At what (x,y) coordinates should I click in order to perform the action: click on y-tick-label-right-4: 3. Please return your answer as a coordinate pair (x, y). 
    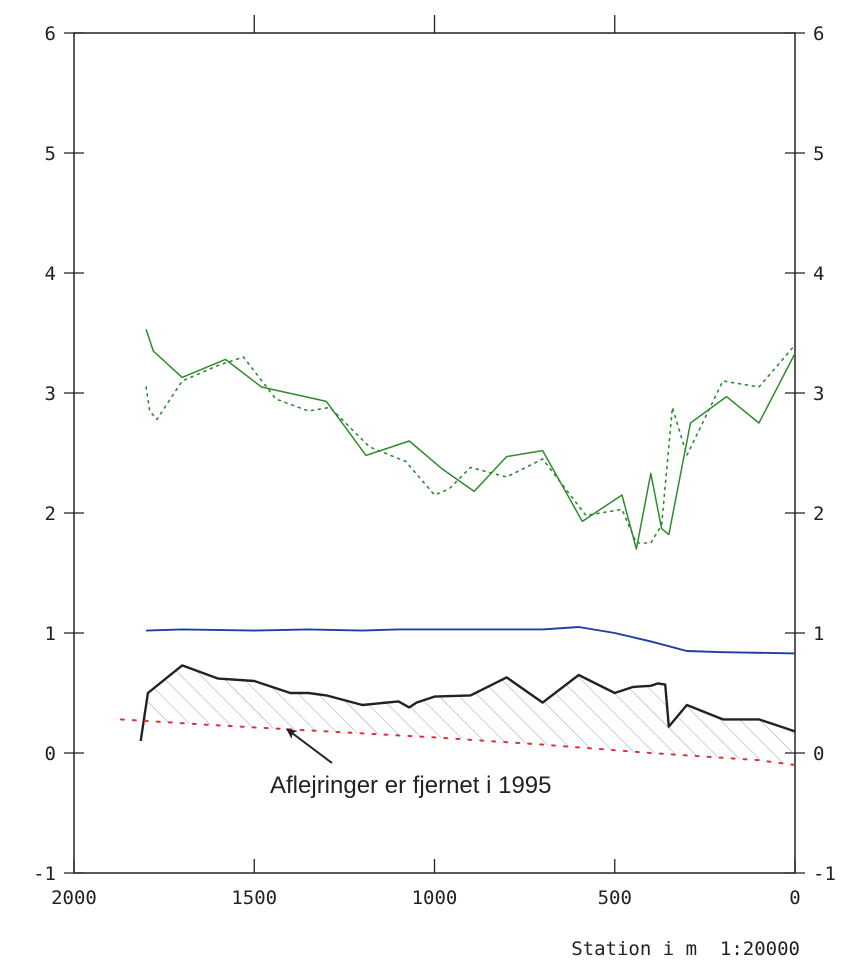
    Looking at the image, I should click on (818, 394).